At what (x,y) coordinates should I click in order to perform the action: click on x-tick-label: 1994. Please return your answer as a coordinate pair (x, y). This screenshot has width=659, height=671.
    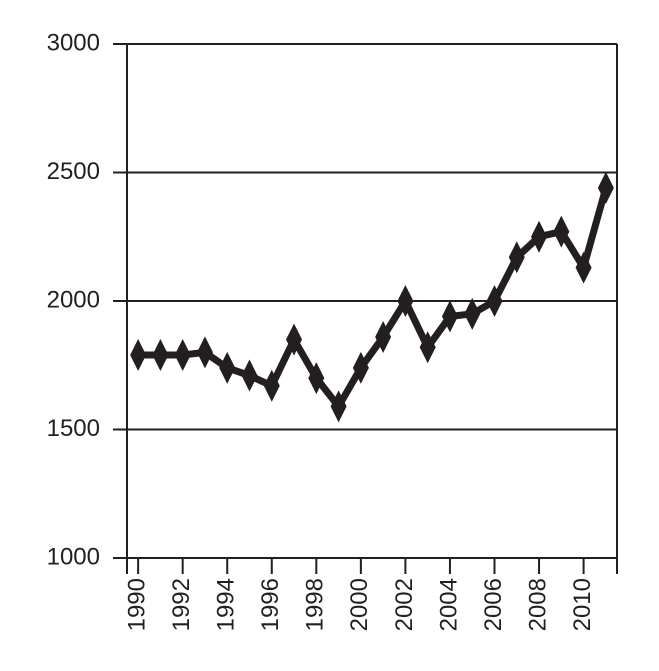
    Looking at the image, I should click on (226, 604).